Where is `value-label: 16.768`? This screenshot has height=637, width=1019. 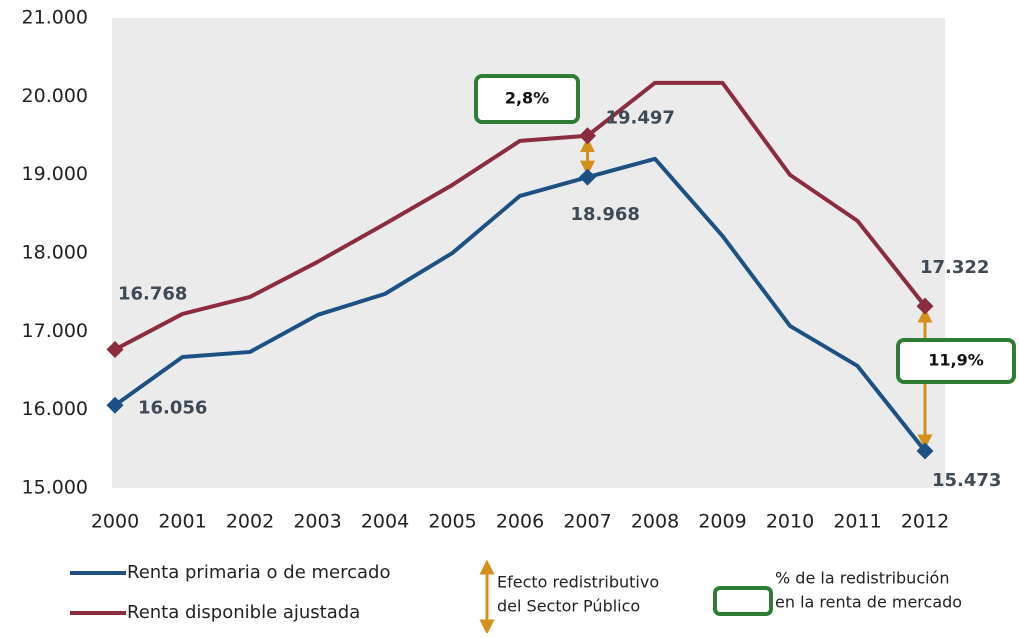 value-label: 16.768 is located at coordinates (152, 294).